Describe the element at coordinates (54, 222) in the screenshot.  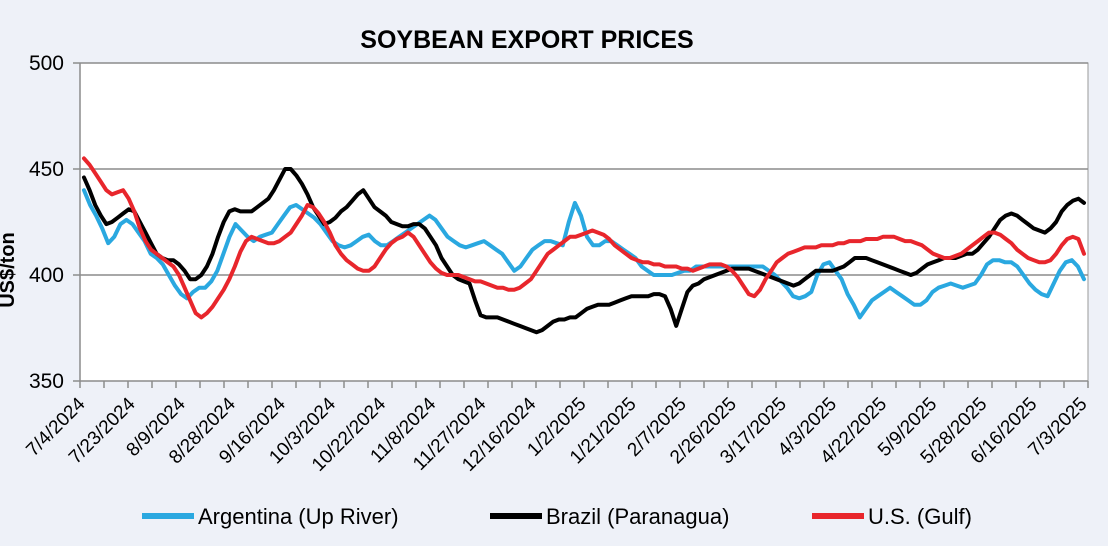
I see `y-axis-ticks: 350 400 450 500` at that location.